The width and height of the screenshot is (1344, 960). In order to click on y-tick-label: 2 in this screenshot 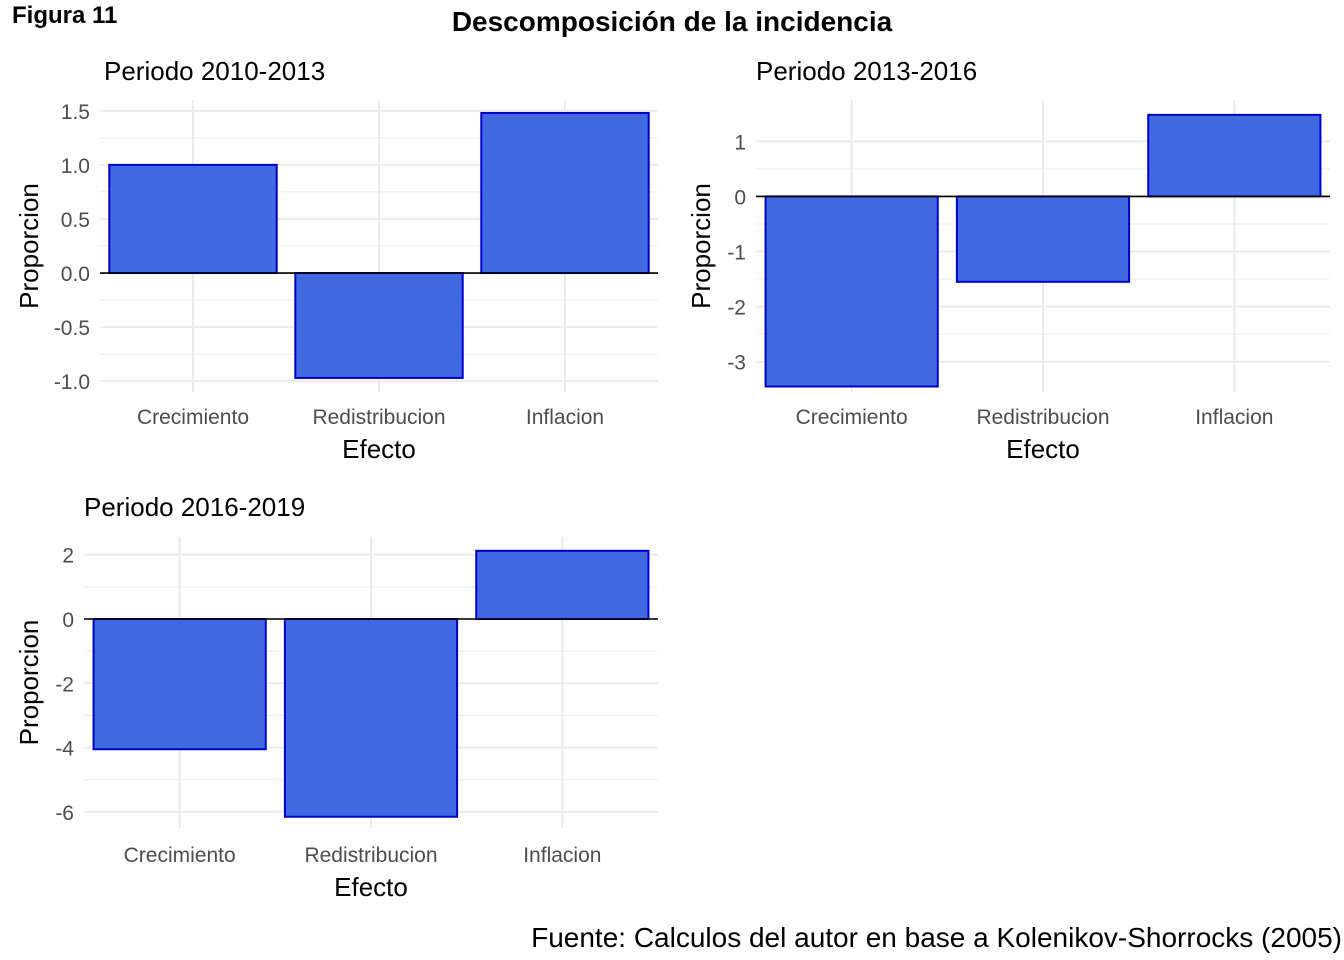, I will do `click(68, 556)`.